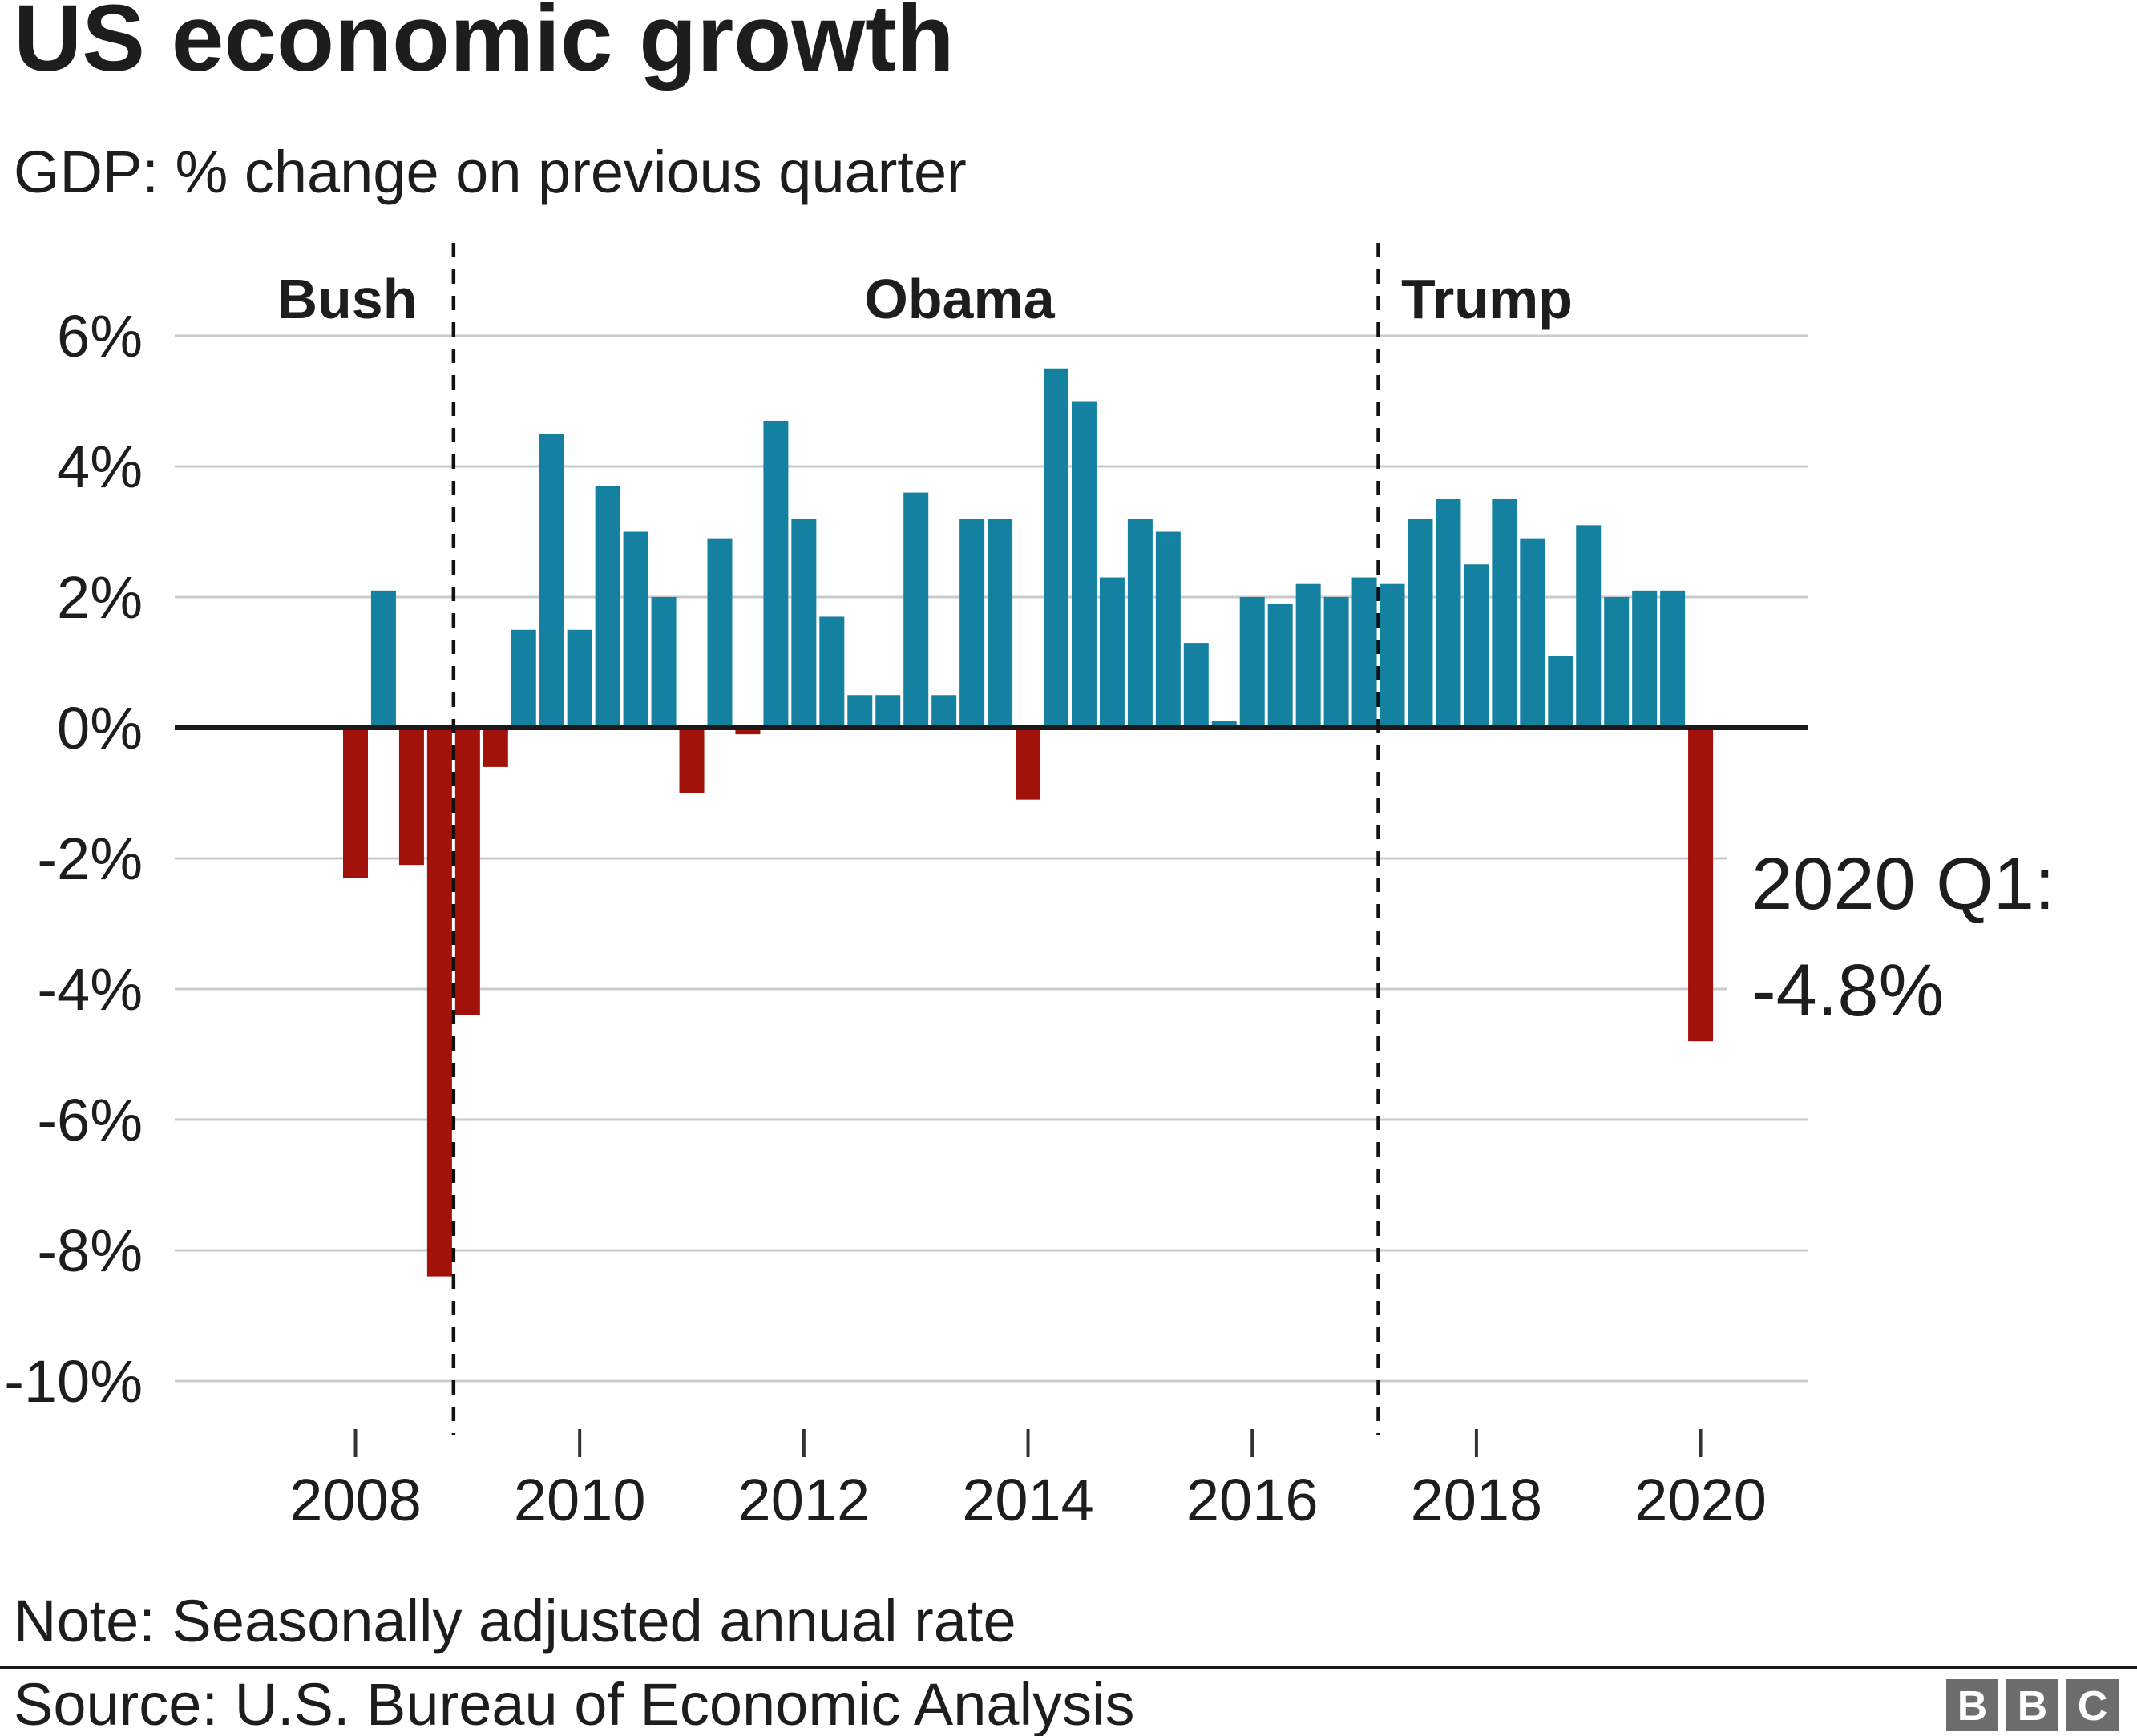  What do you see at coordinates (1392, 655) in the screenshot?
I see `bar-2017-q2` at bounding box center [1392, 655].